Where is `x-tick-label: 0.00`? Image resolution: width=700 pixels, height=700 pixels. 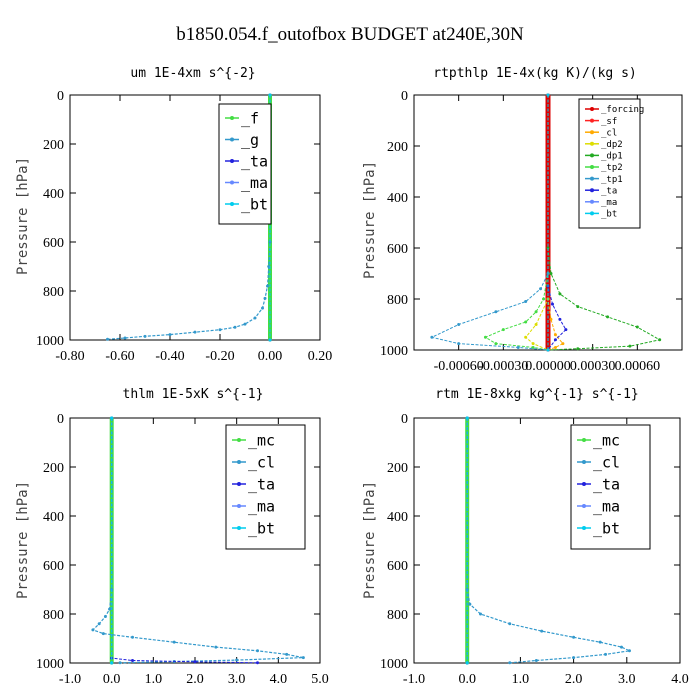 x-tick-label: 0.00 is located at coordinates (270, 356).